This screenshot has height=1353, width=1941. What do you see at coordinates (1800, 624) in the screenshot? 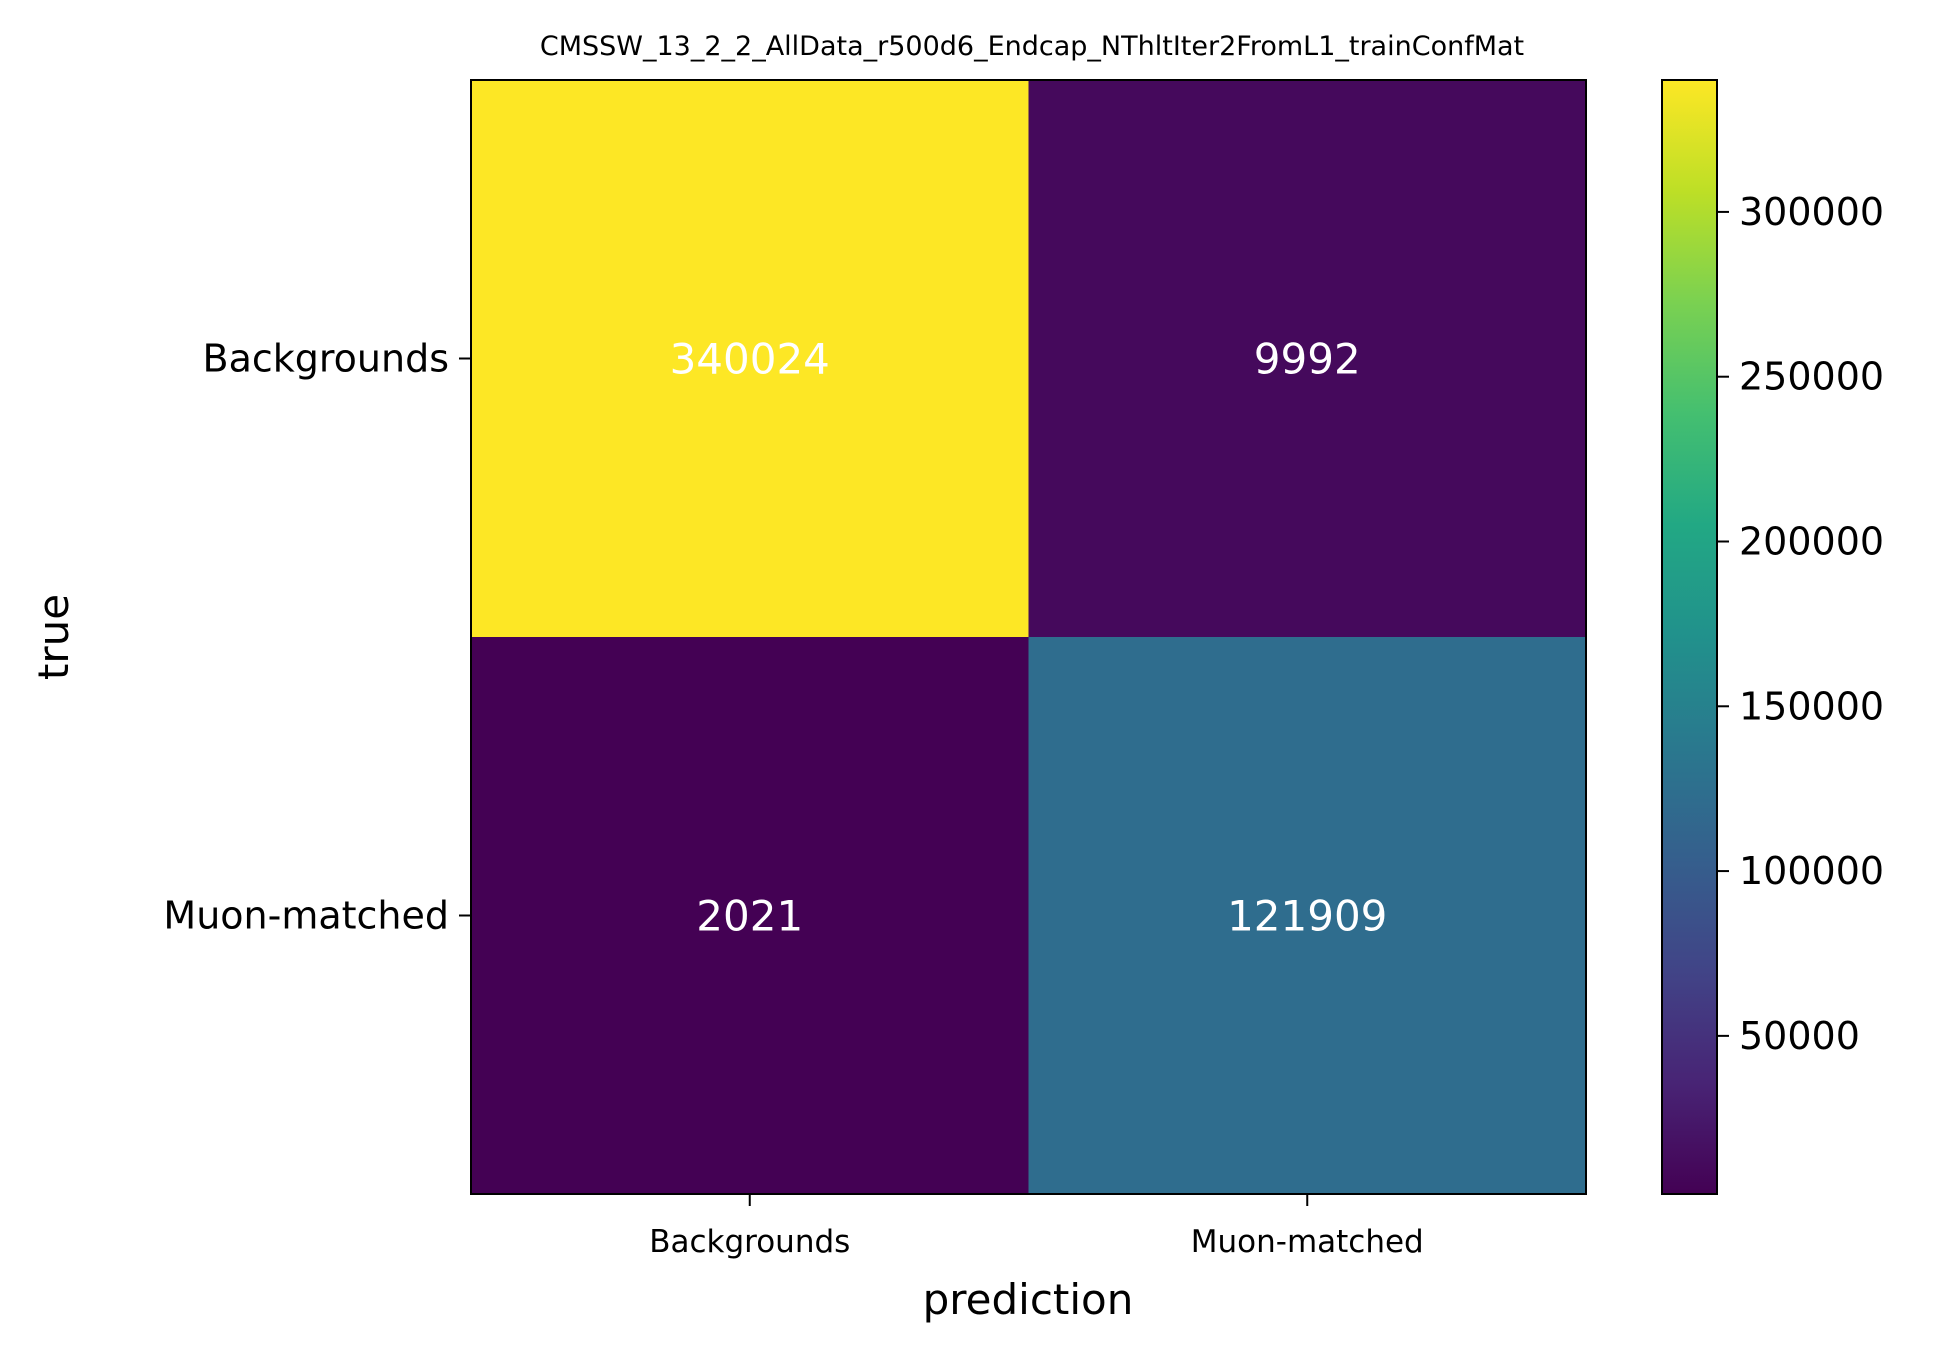
I see `colorbar-ticks: 50000 100000 150000 200000 250000 300000` at bounding box center [1800, 624].